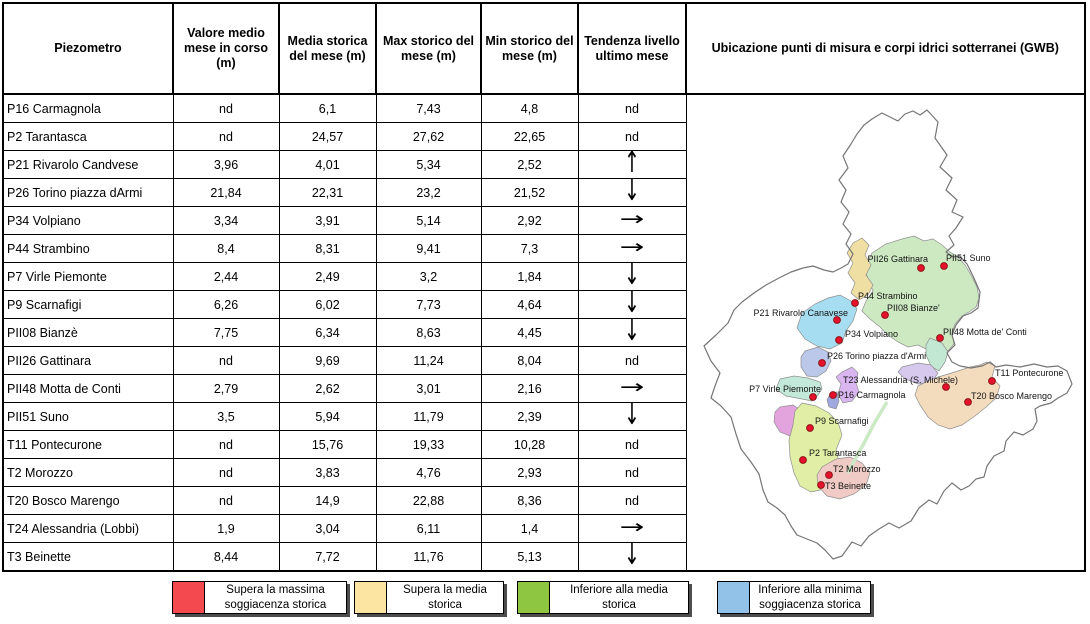  Describe the element at coordinates (327, 444) in the screenshot. I see `cell-media-storica: 15,76` at that location.